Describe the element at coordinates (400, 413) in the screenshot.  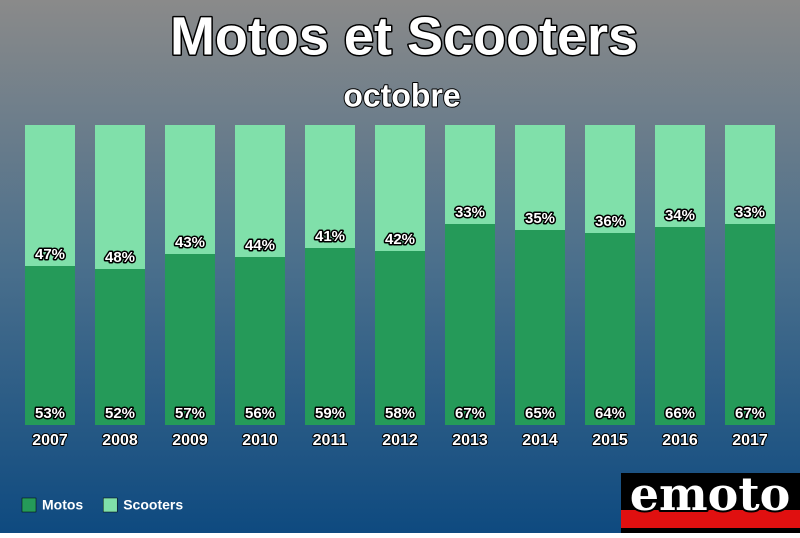
I see `value-label: 58%` at that location.